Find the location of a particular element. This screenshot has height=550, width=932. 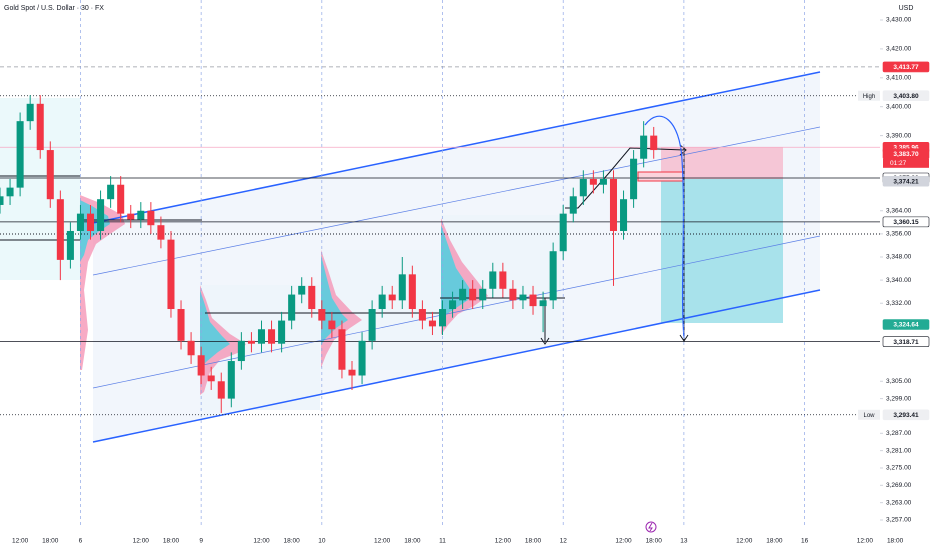

event-icon is located at coordinates (651, 527).